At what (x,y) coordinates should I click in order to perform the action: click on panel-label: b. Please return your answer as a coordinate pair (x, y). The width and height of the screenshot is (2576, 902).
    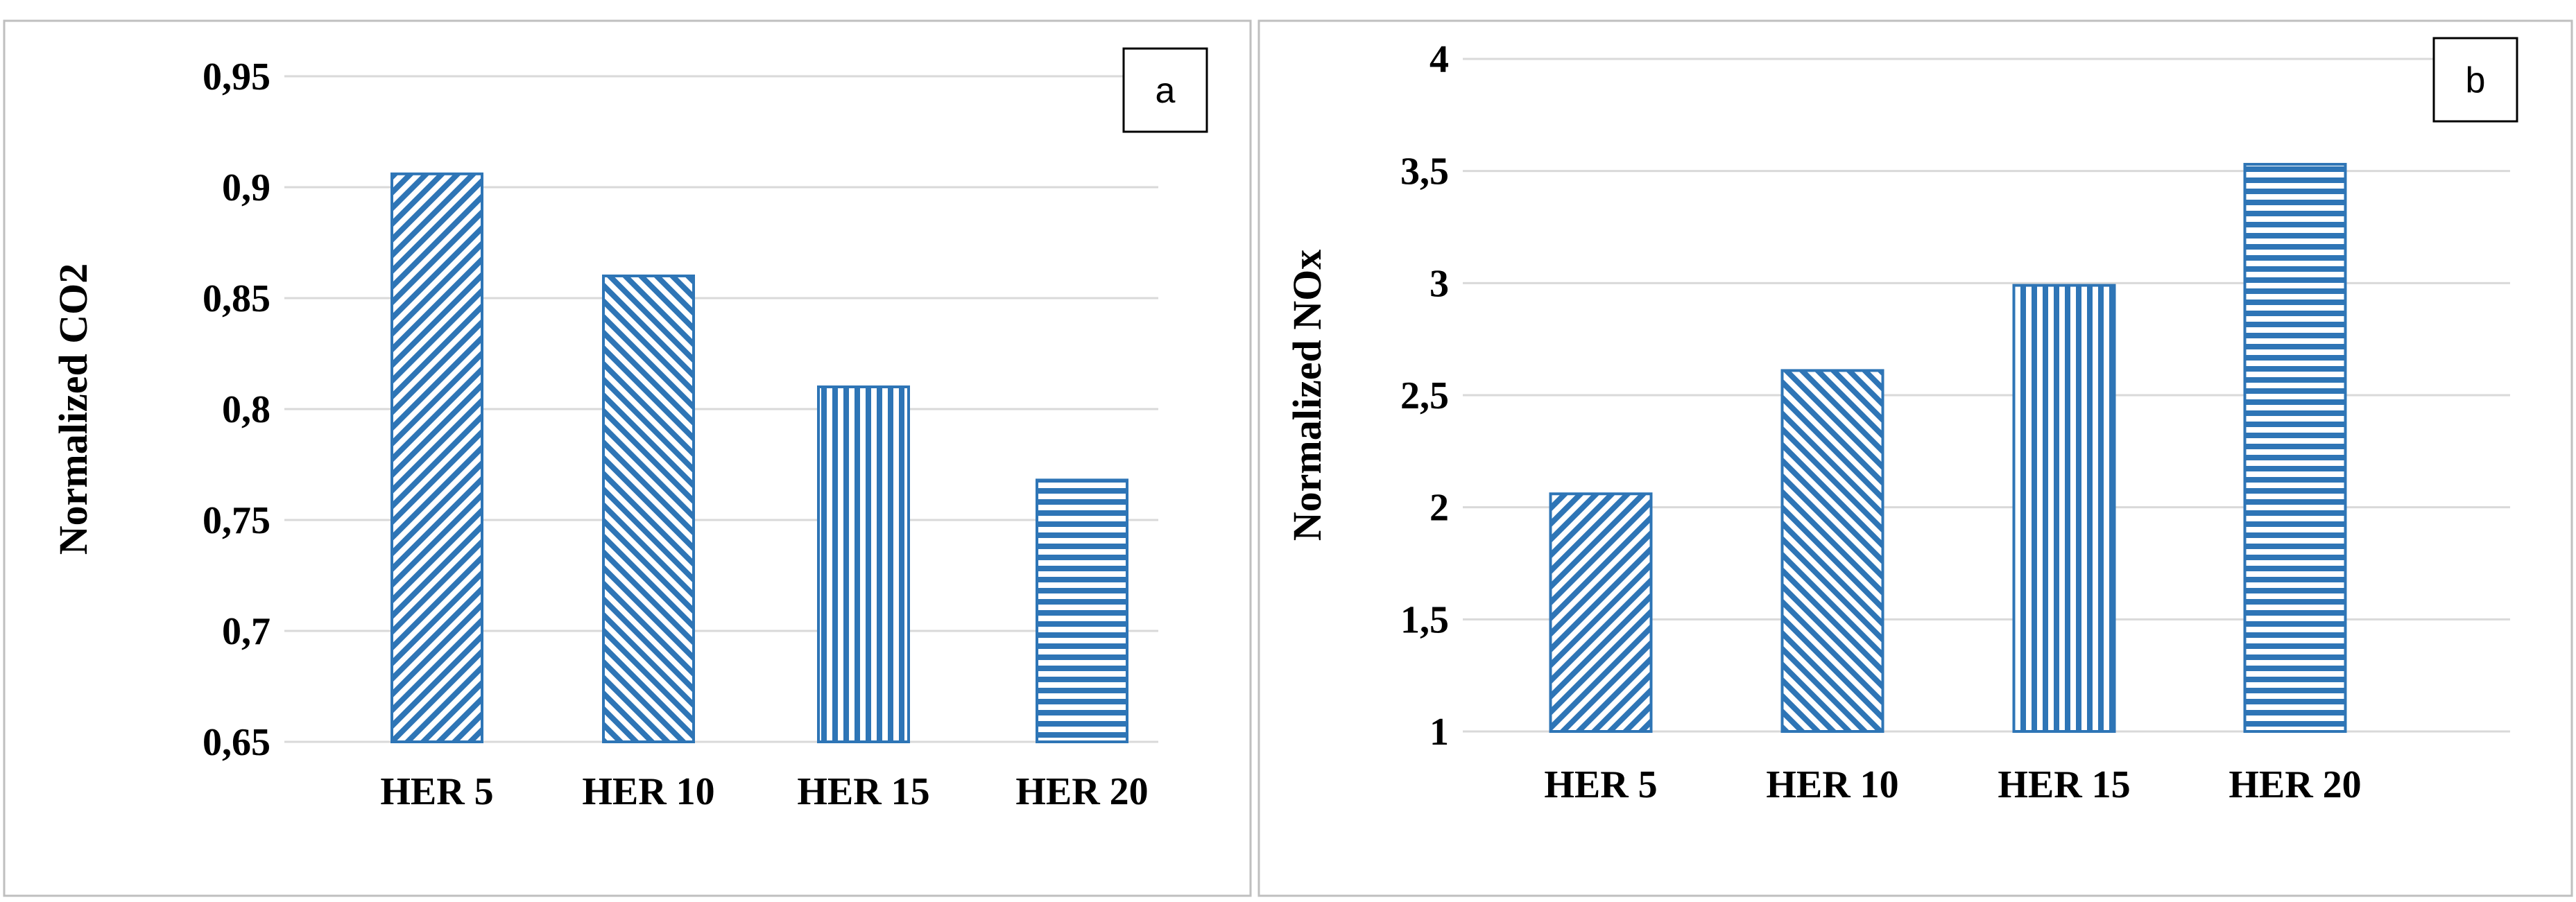
    Looking at the image, I should click on (2476, 80).